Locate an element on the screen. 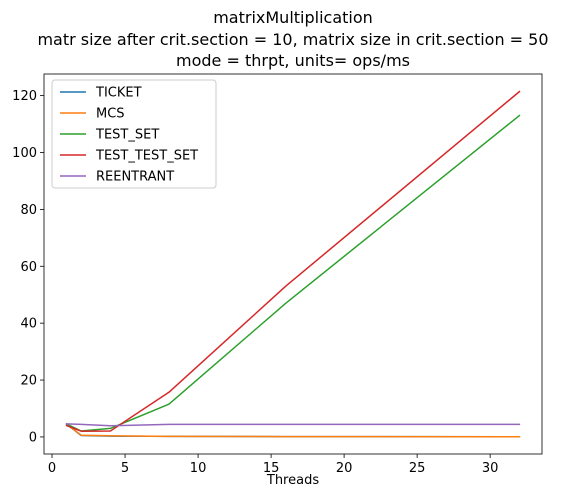 The image size is (569, 496). legend-label: TEST_TEST_SET is located at coordinates (146, 156).